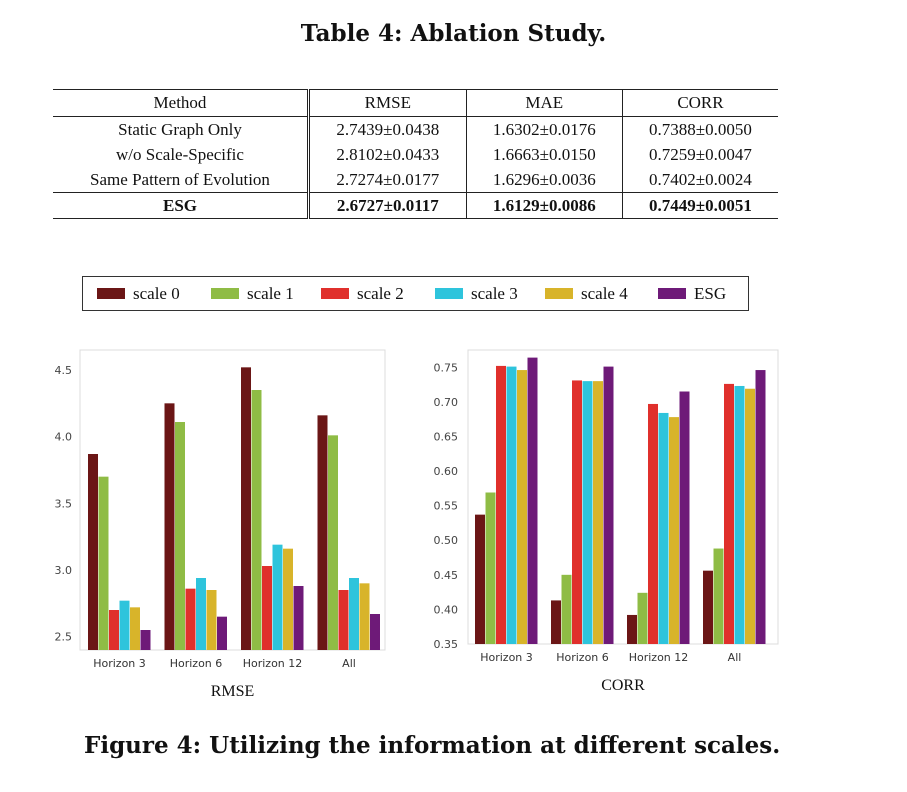 Image resolution: width=907 pixels, height=792 pixels. I want to click on cell-method: w/o Scale-Specific, so click(181, 154).